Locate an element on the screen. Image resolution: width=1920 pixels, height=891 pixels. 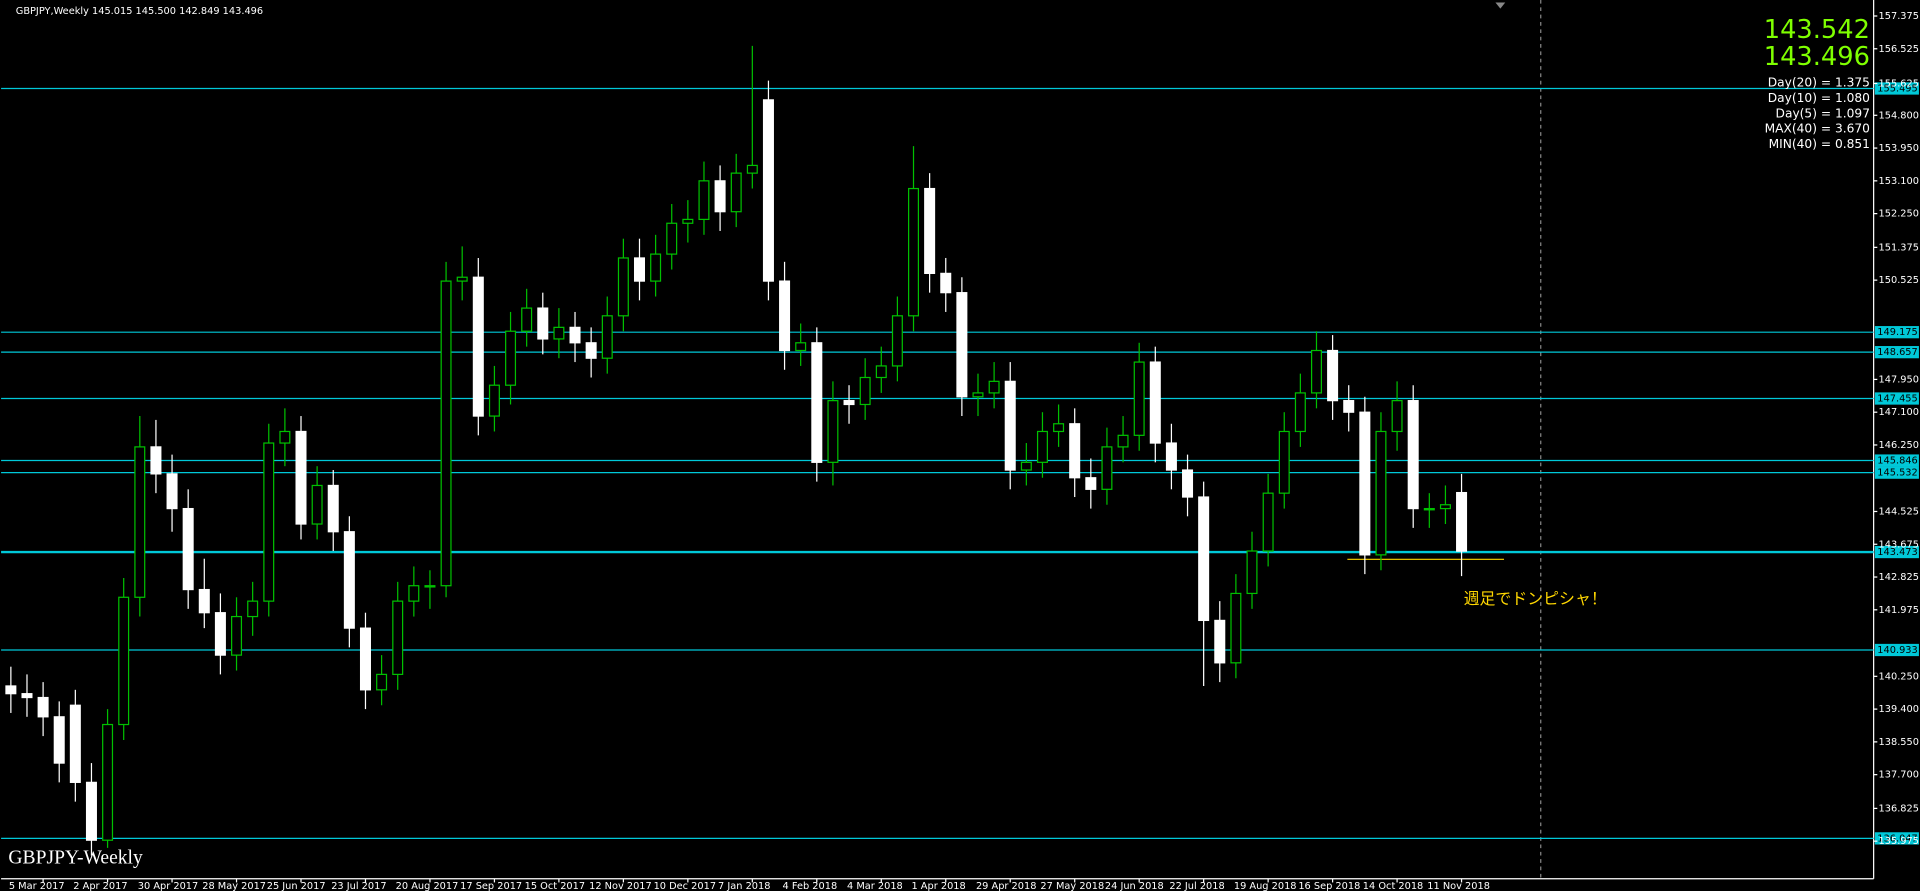
y-tick-label: 157.375 is located at coordinates (1899, 16).